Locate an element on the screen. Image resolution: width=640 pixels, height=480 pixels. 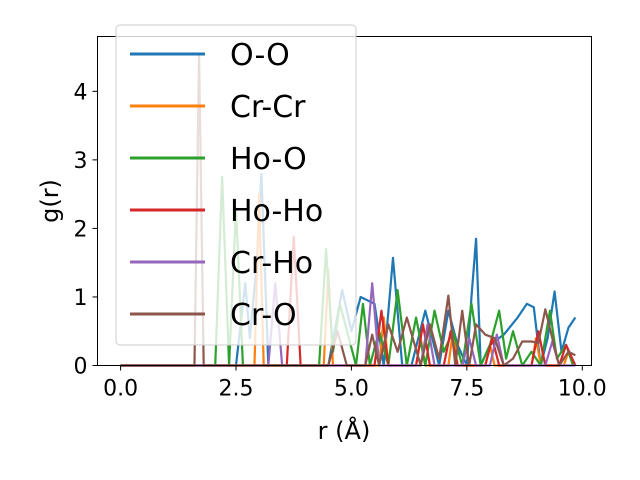
y-tick-label: 2 is located at coordinates (81, 229).